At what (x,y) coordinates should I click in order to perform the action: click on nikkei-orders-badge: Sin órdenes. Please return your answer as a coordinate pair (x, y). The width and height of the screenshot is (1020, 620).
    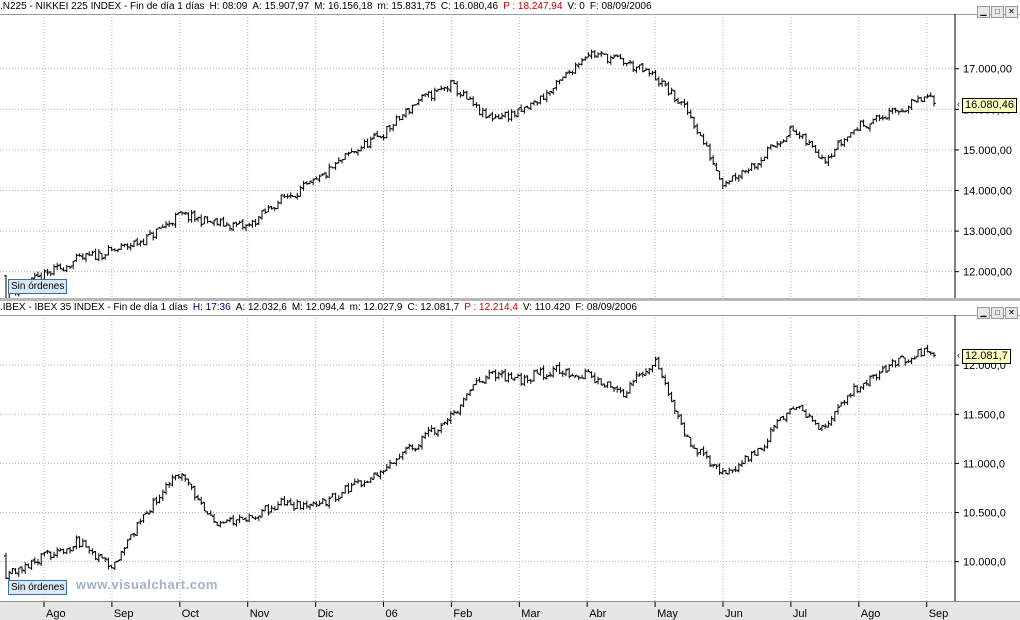
    Looking at the image, I should click on (37, 286).